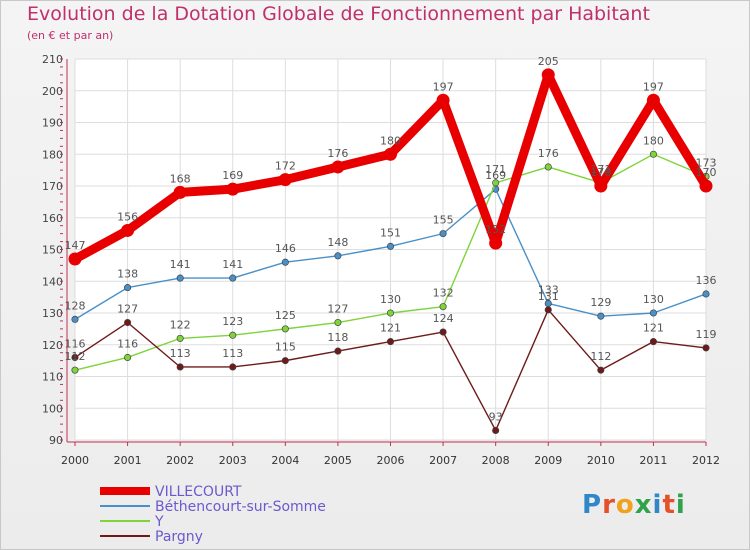 The width and height of the screenshot is (750, 550). Describe the element at coordinates (180, 460) in the screenshot. I see `x-tick-label: 2002` at that location.